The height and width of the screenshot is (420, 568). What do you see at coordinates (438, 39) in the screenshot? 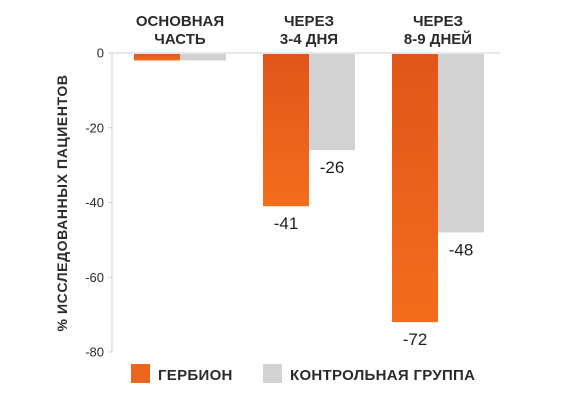
I see `category-label: 8-9 ДНЕЙ` at bounding box center [438, 39].